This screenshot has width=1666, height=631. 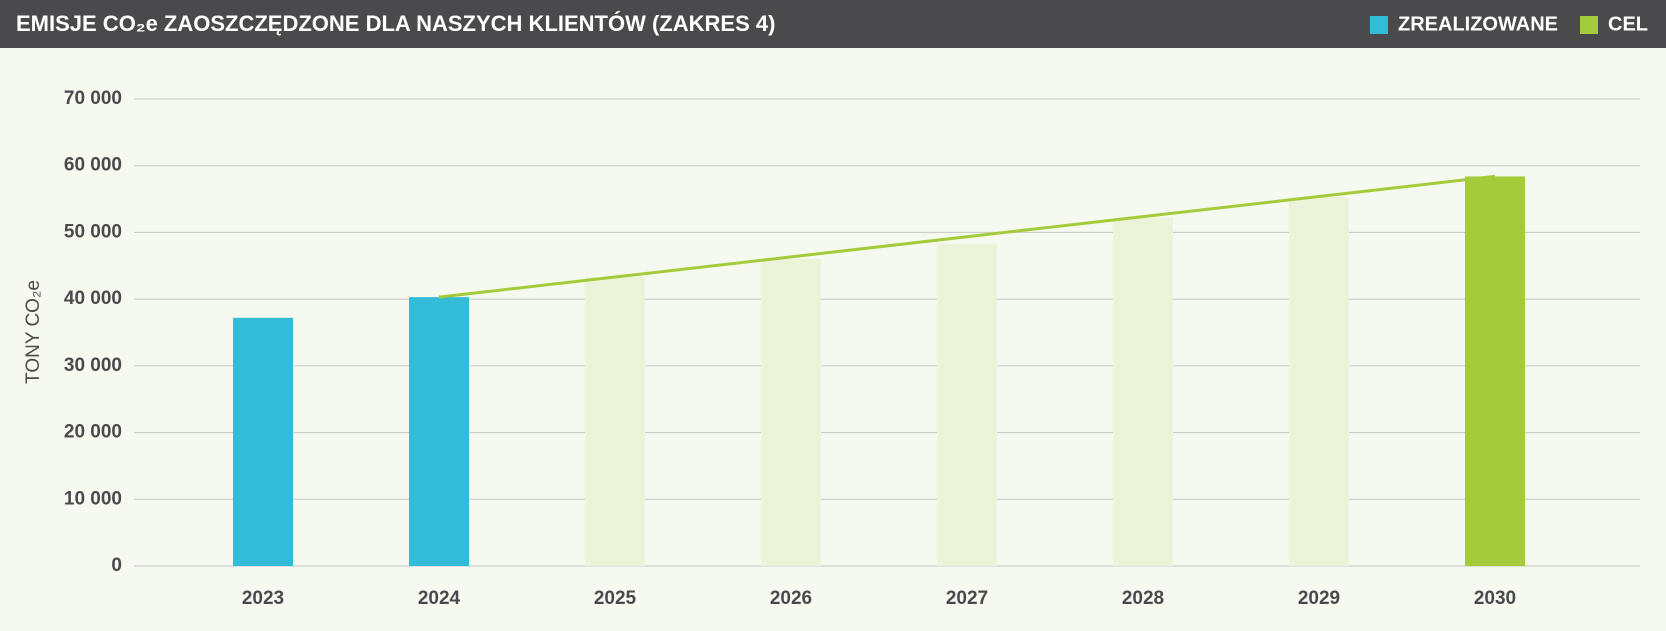 I want to click on y-axis-label: TONY CO₂e, so click(x=33, y=332).